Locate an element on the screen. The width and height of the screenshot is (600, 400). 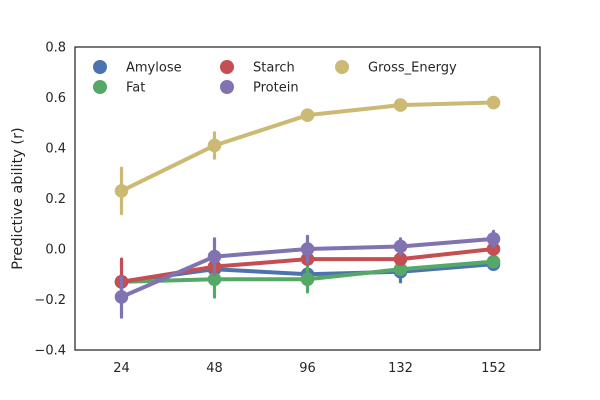
legend-label: Protein is located at coordinates (276, 88).